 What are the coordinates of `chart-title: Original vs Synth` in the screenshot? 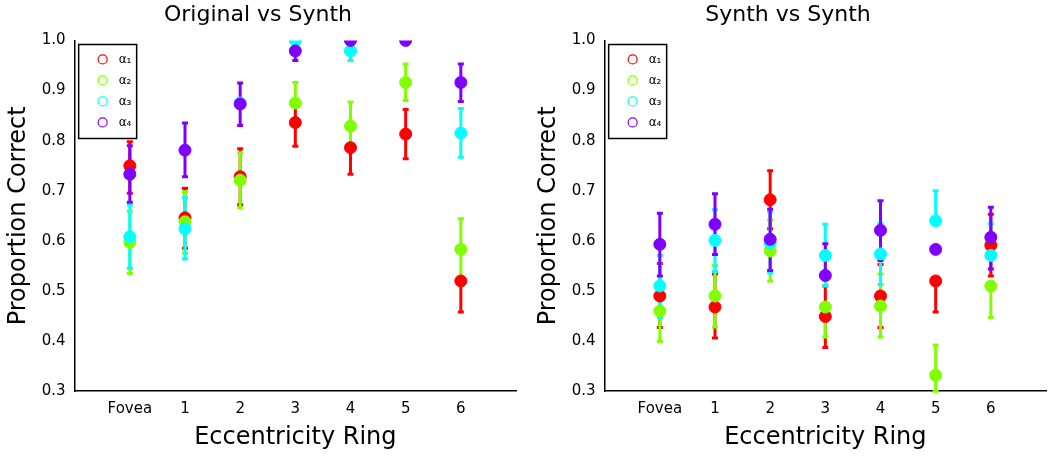 It's located at (258, 13).